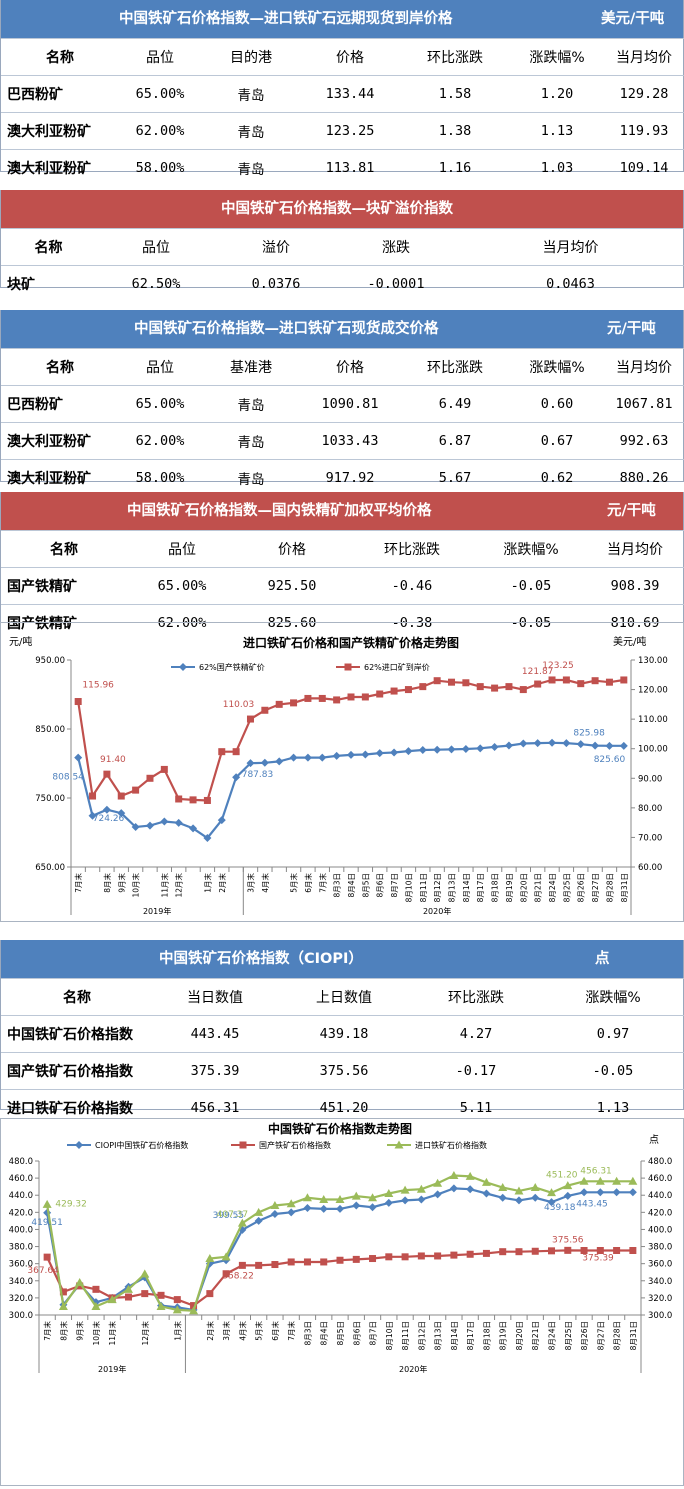 Image resolution: width=684 pixels, height=1489 pixels. I want to click on table-cell: 0.62, so click(557, 477).